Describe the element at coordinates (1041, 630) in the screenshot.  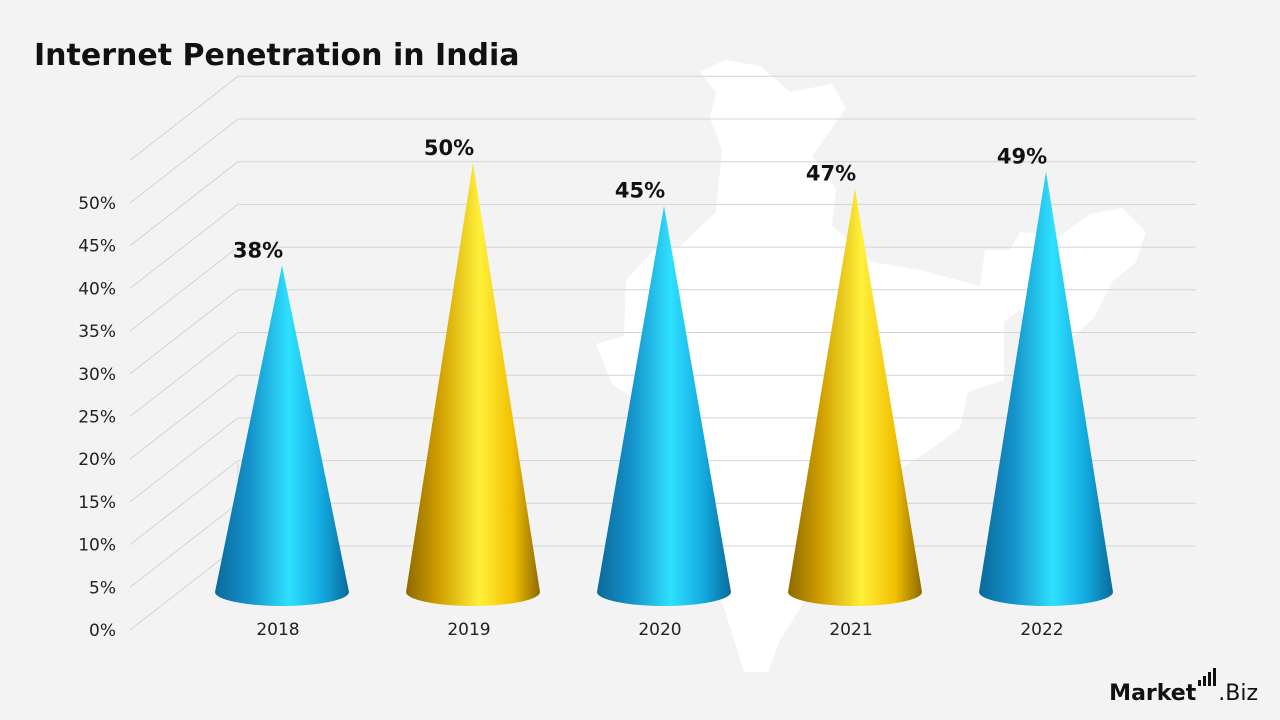
I see `x-tick-label: 2022` at that location.